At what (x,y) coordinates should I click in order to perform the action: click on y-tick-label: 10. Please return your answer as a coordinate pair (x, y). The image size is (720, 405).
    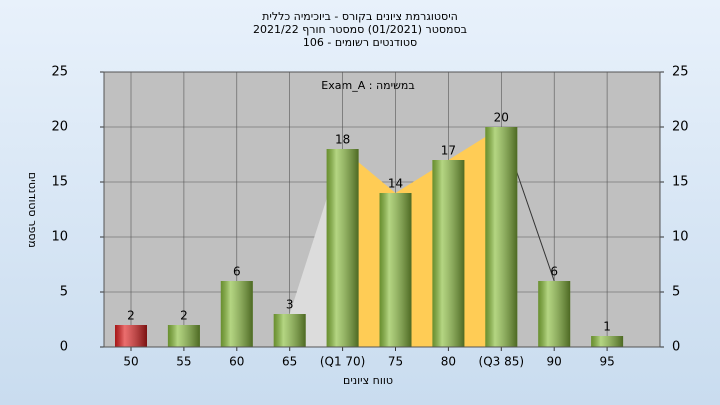
    Looking at the image, I should click on (59, 237).